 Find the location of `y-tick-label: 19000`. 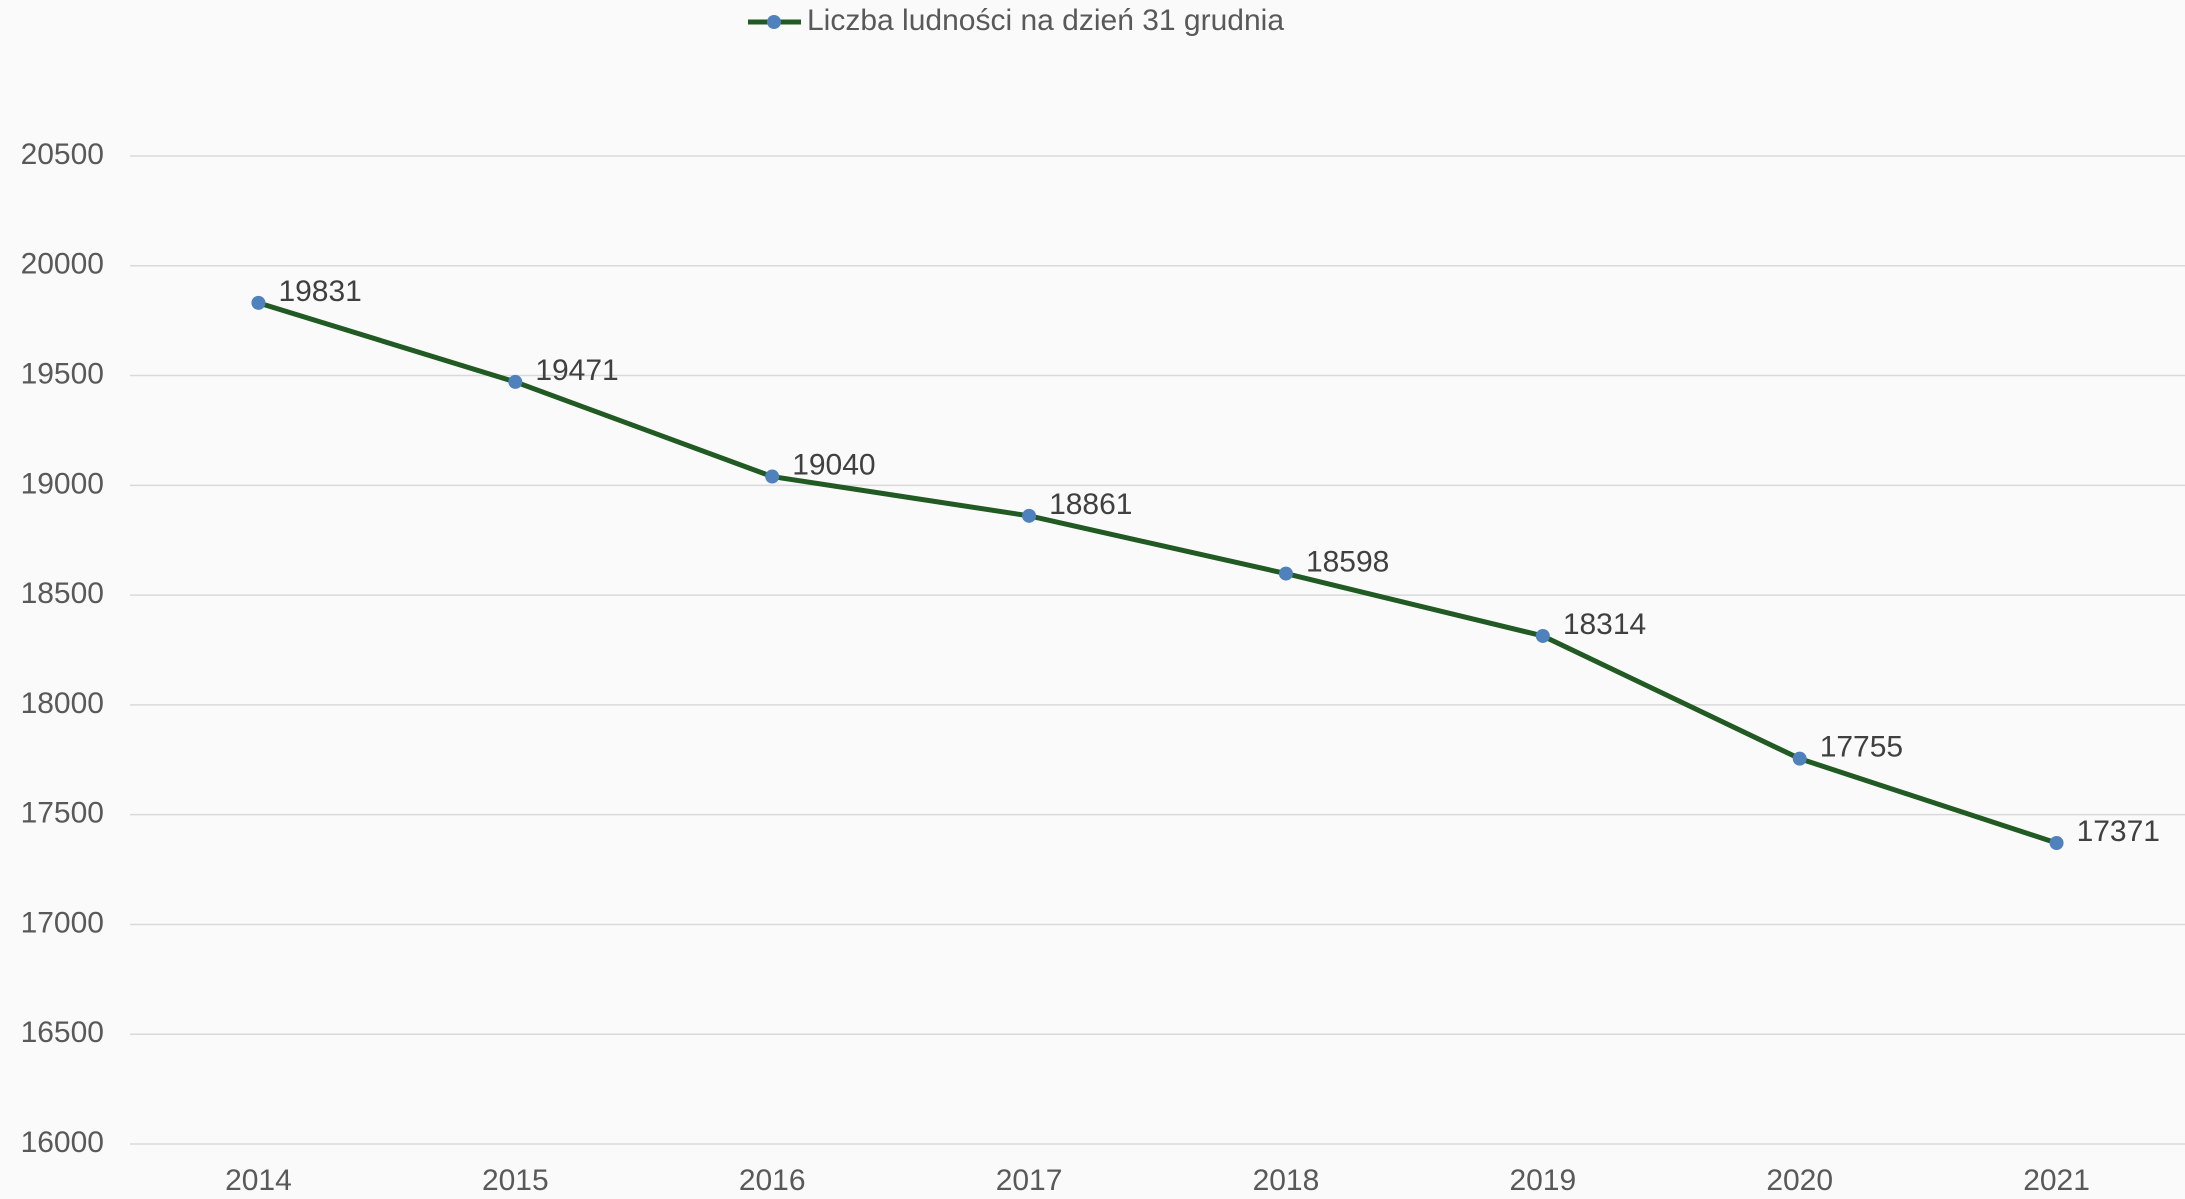

y-tick-label: 19000 is located at coordinates (62, 483).